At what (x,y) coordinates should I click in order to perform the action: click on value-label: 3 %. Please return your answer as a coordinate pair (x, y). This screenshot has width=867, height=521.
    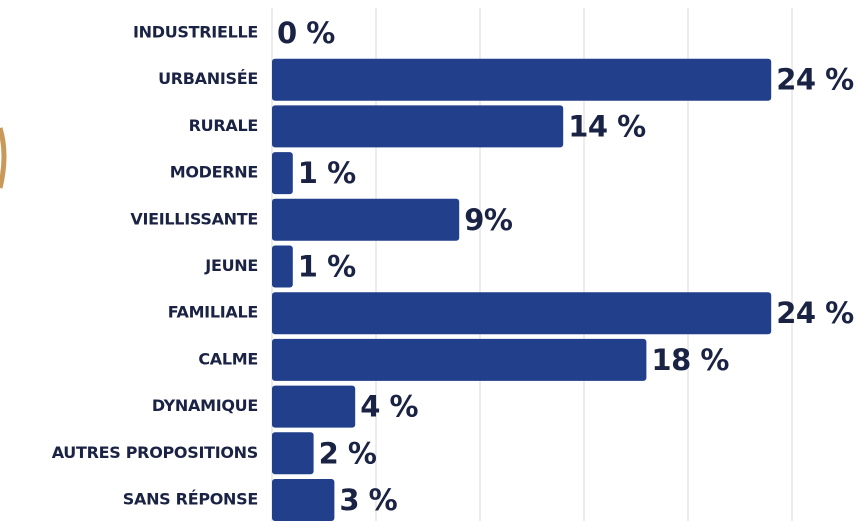
    Looking at the image, I should click on (368, 500).